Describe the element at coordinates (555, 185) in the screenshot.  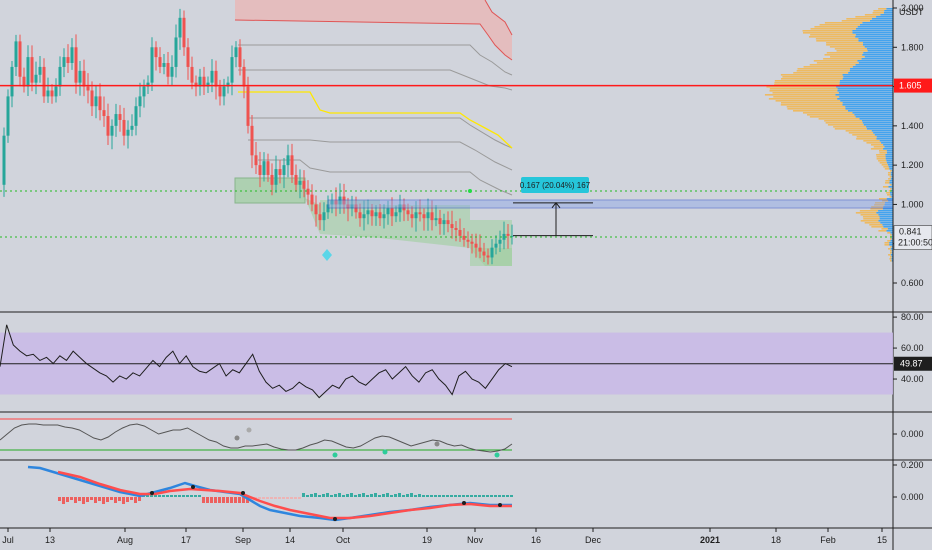
I see `measure-label-bg` at that location.